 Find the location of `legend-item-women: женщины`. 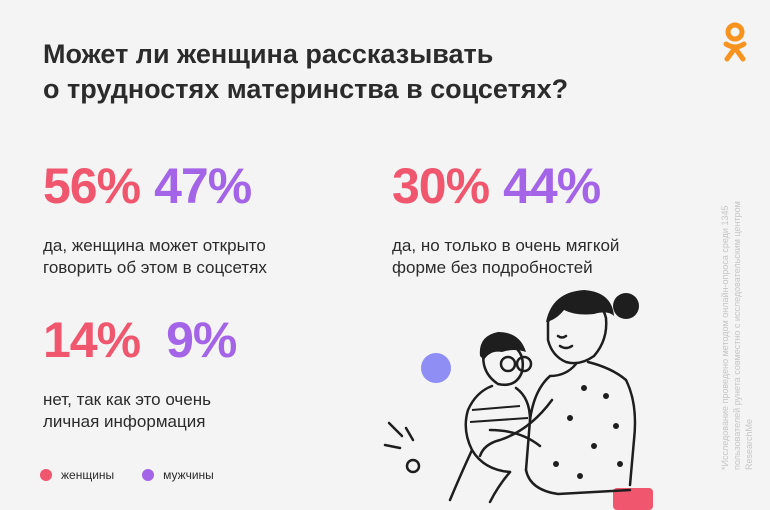

legend-item-women: женщины is located at coordinates (77, 475).